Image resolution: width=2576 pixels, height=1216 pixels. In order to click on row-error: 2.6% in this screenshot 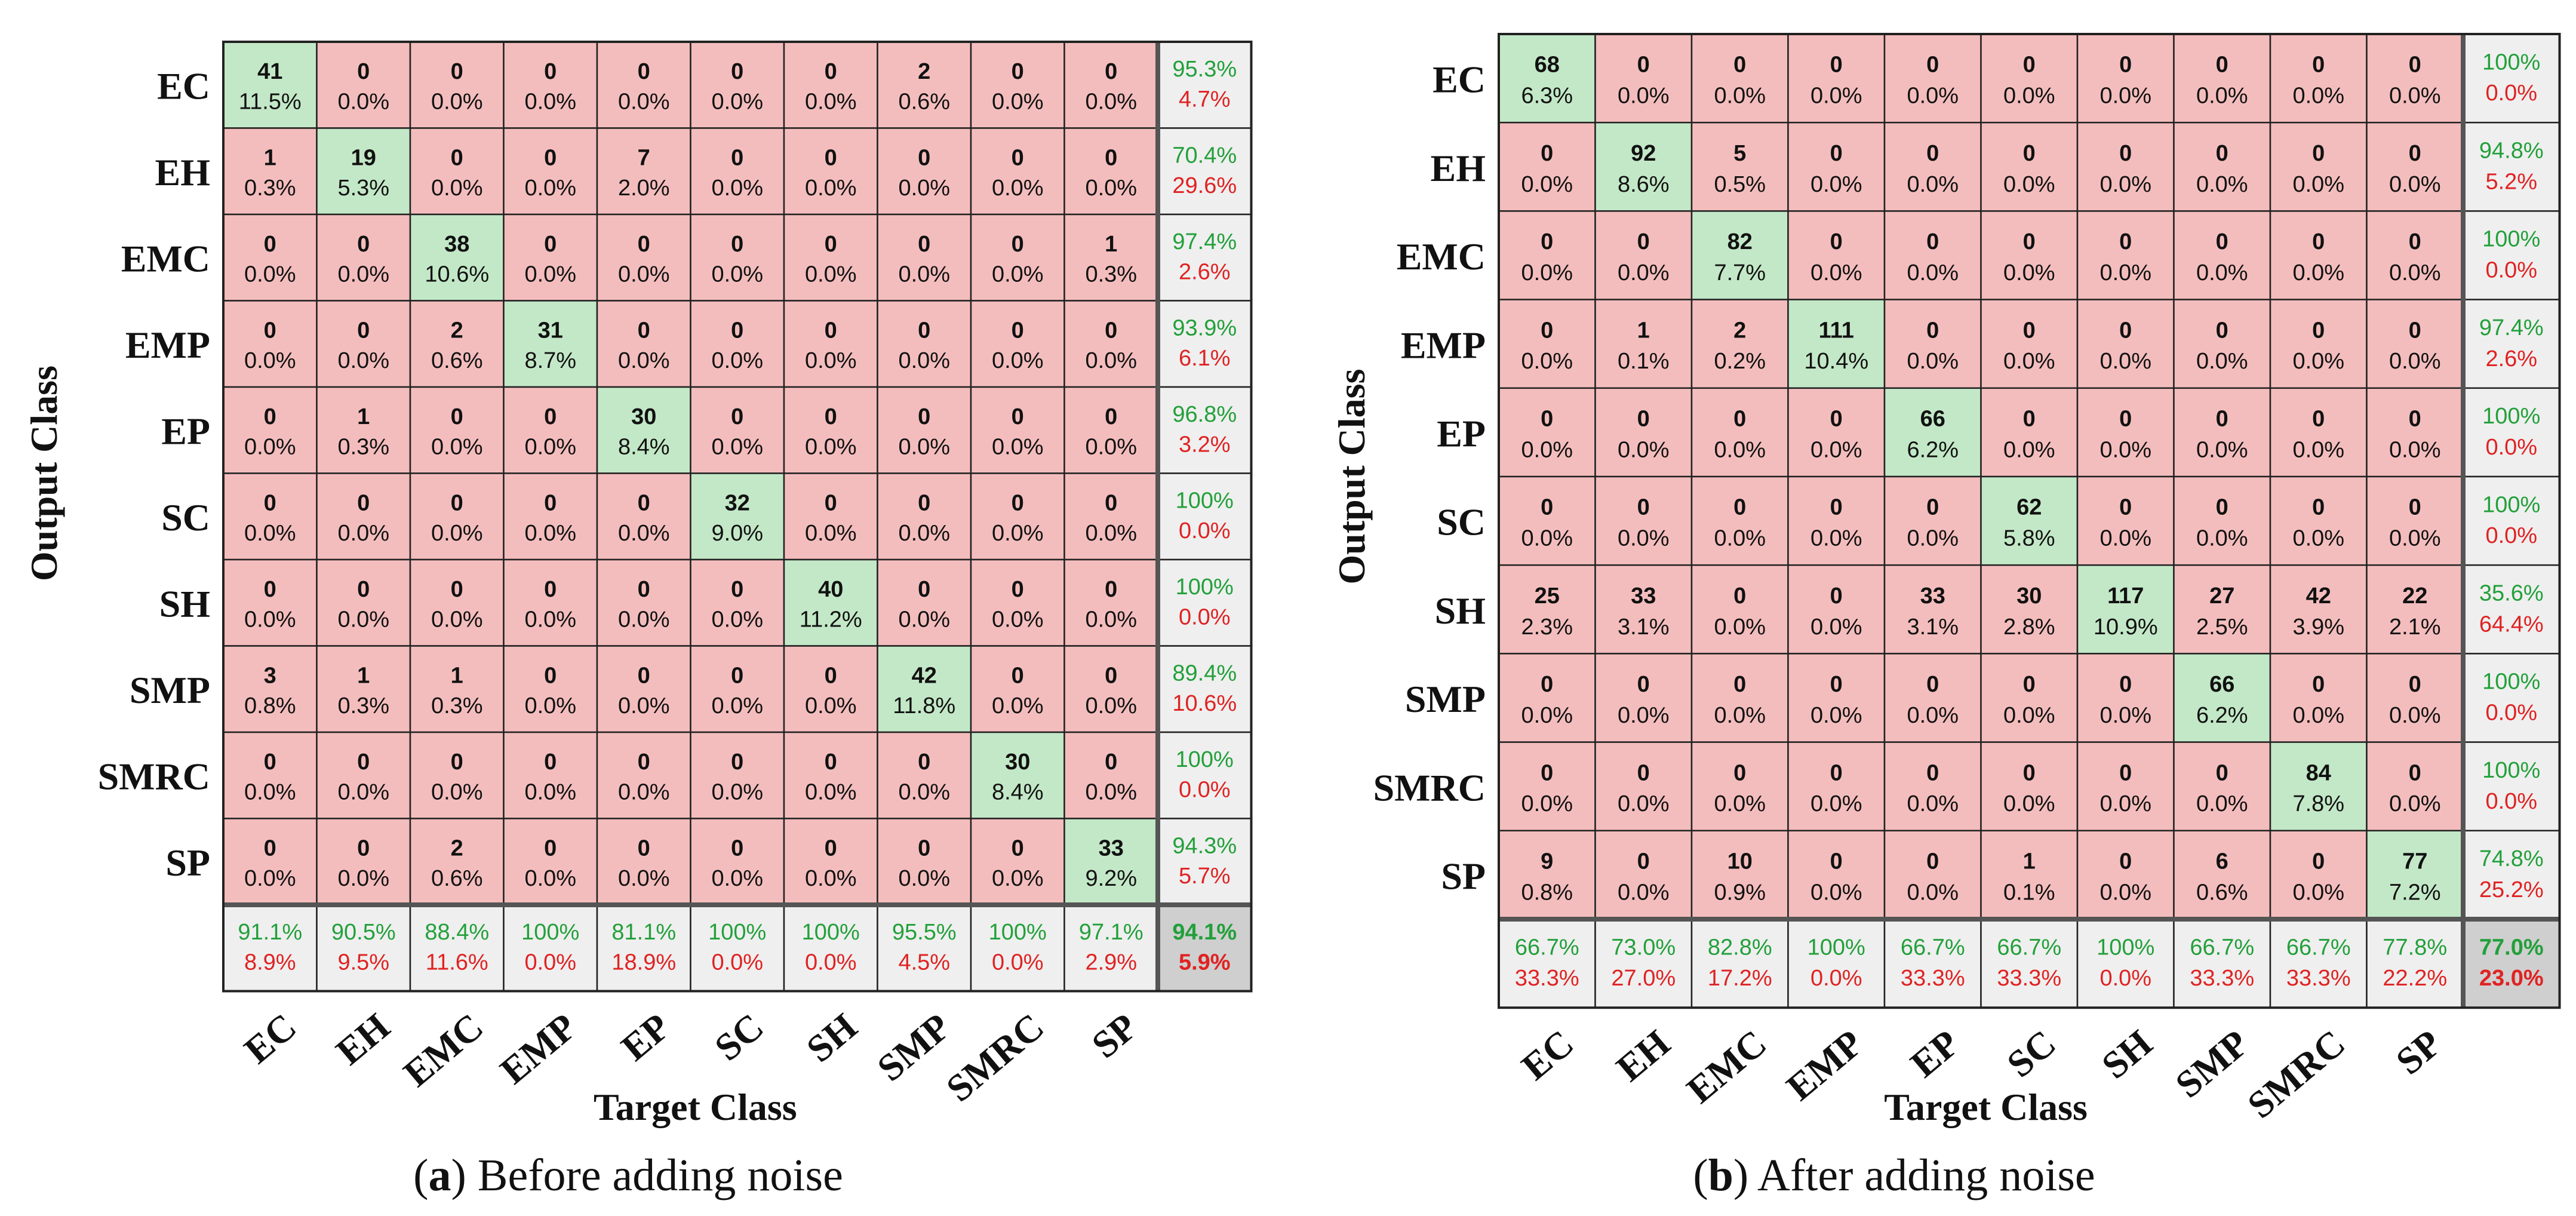, I will do `click(1205, 272)`.